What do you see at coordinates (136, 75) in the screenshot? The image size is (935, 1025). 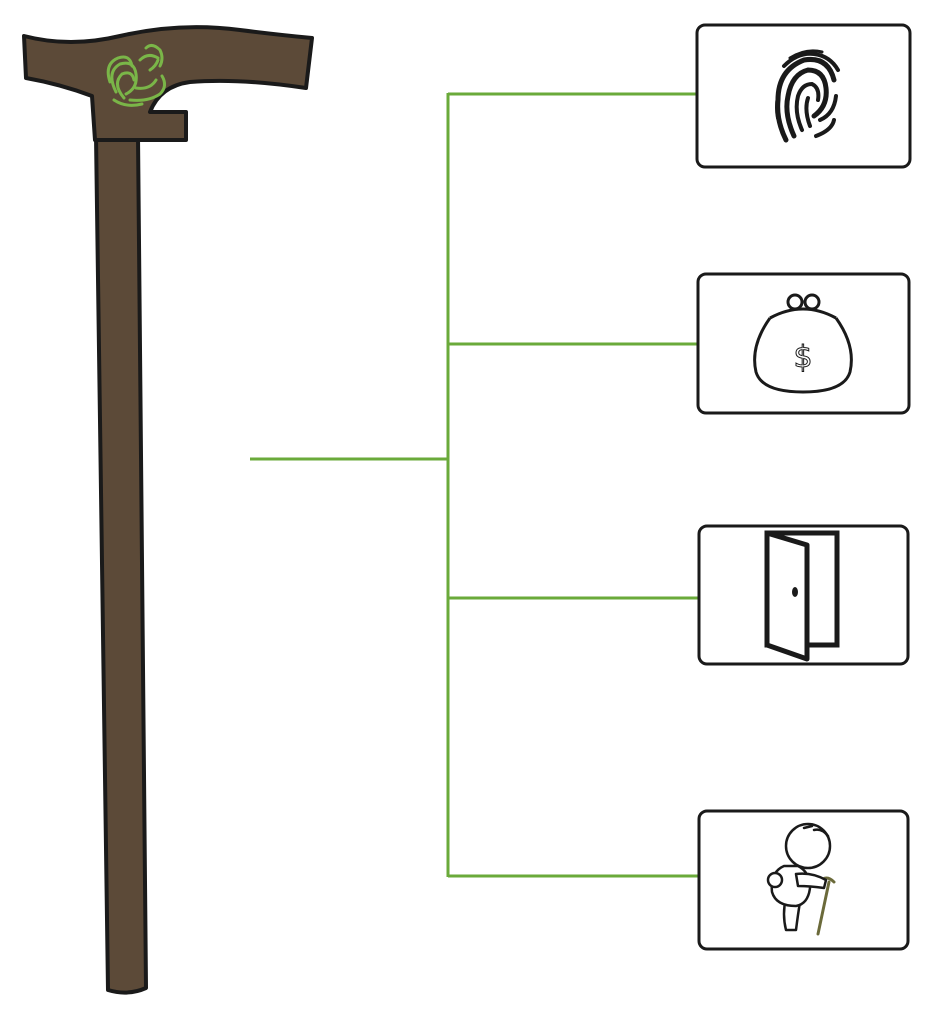 I see `fingerprint-swirl-logo` at bounding box center [136, 75].